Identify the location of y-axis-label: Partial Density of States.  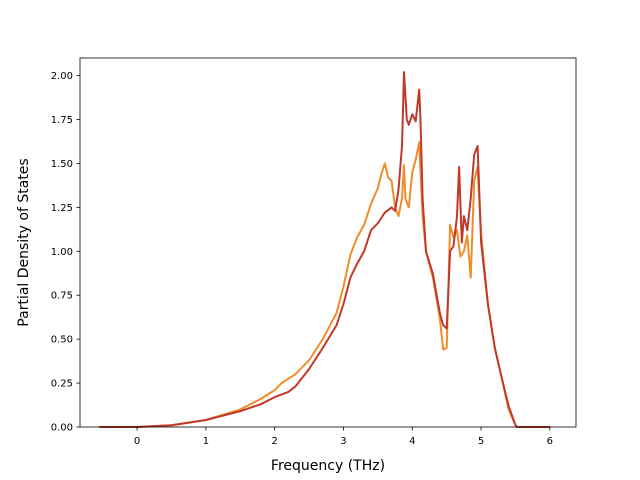
(24, 242).